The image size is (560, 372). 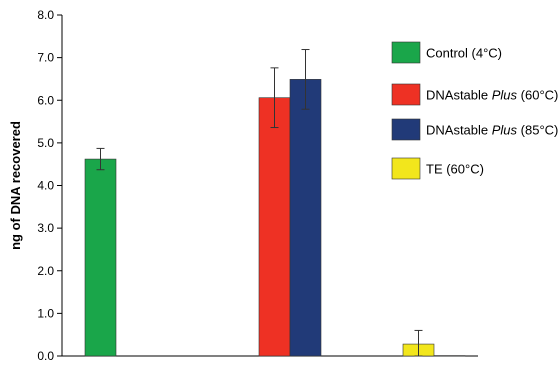 I want to click on legend-label: DNAstable Plus (85°C), so click(x=492, y=130).